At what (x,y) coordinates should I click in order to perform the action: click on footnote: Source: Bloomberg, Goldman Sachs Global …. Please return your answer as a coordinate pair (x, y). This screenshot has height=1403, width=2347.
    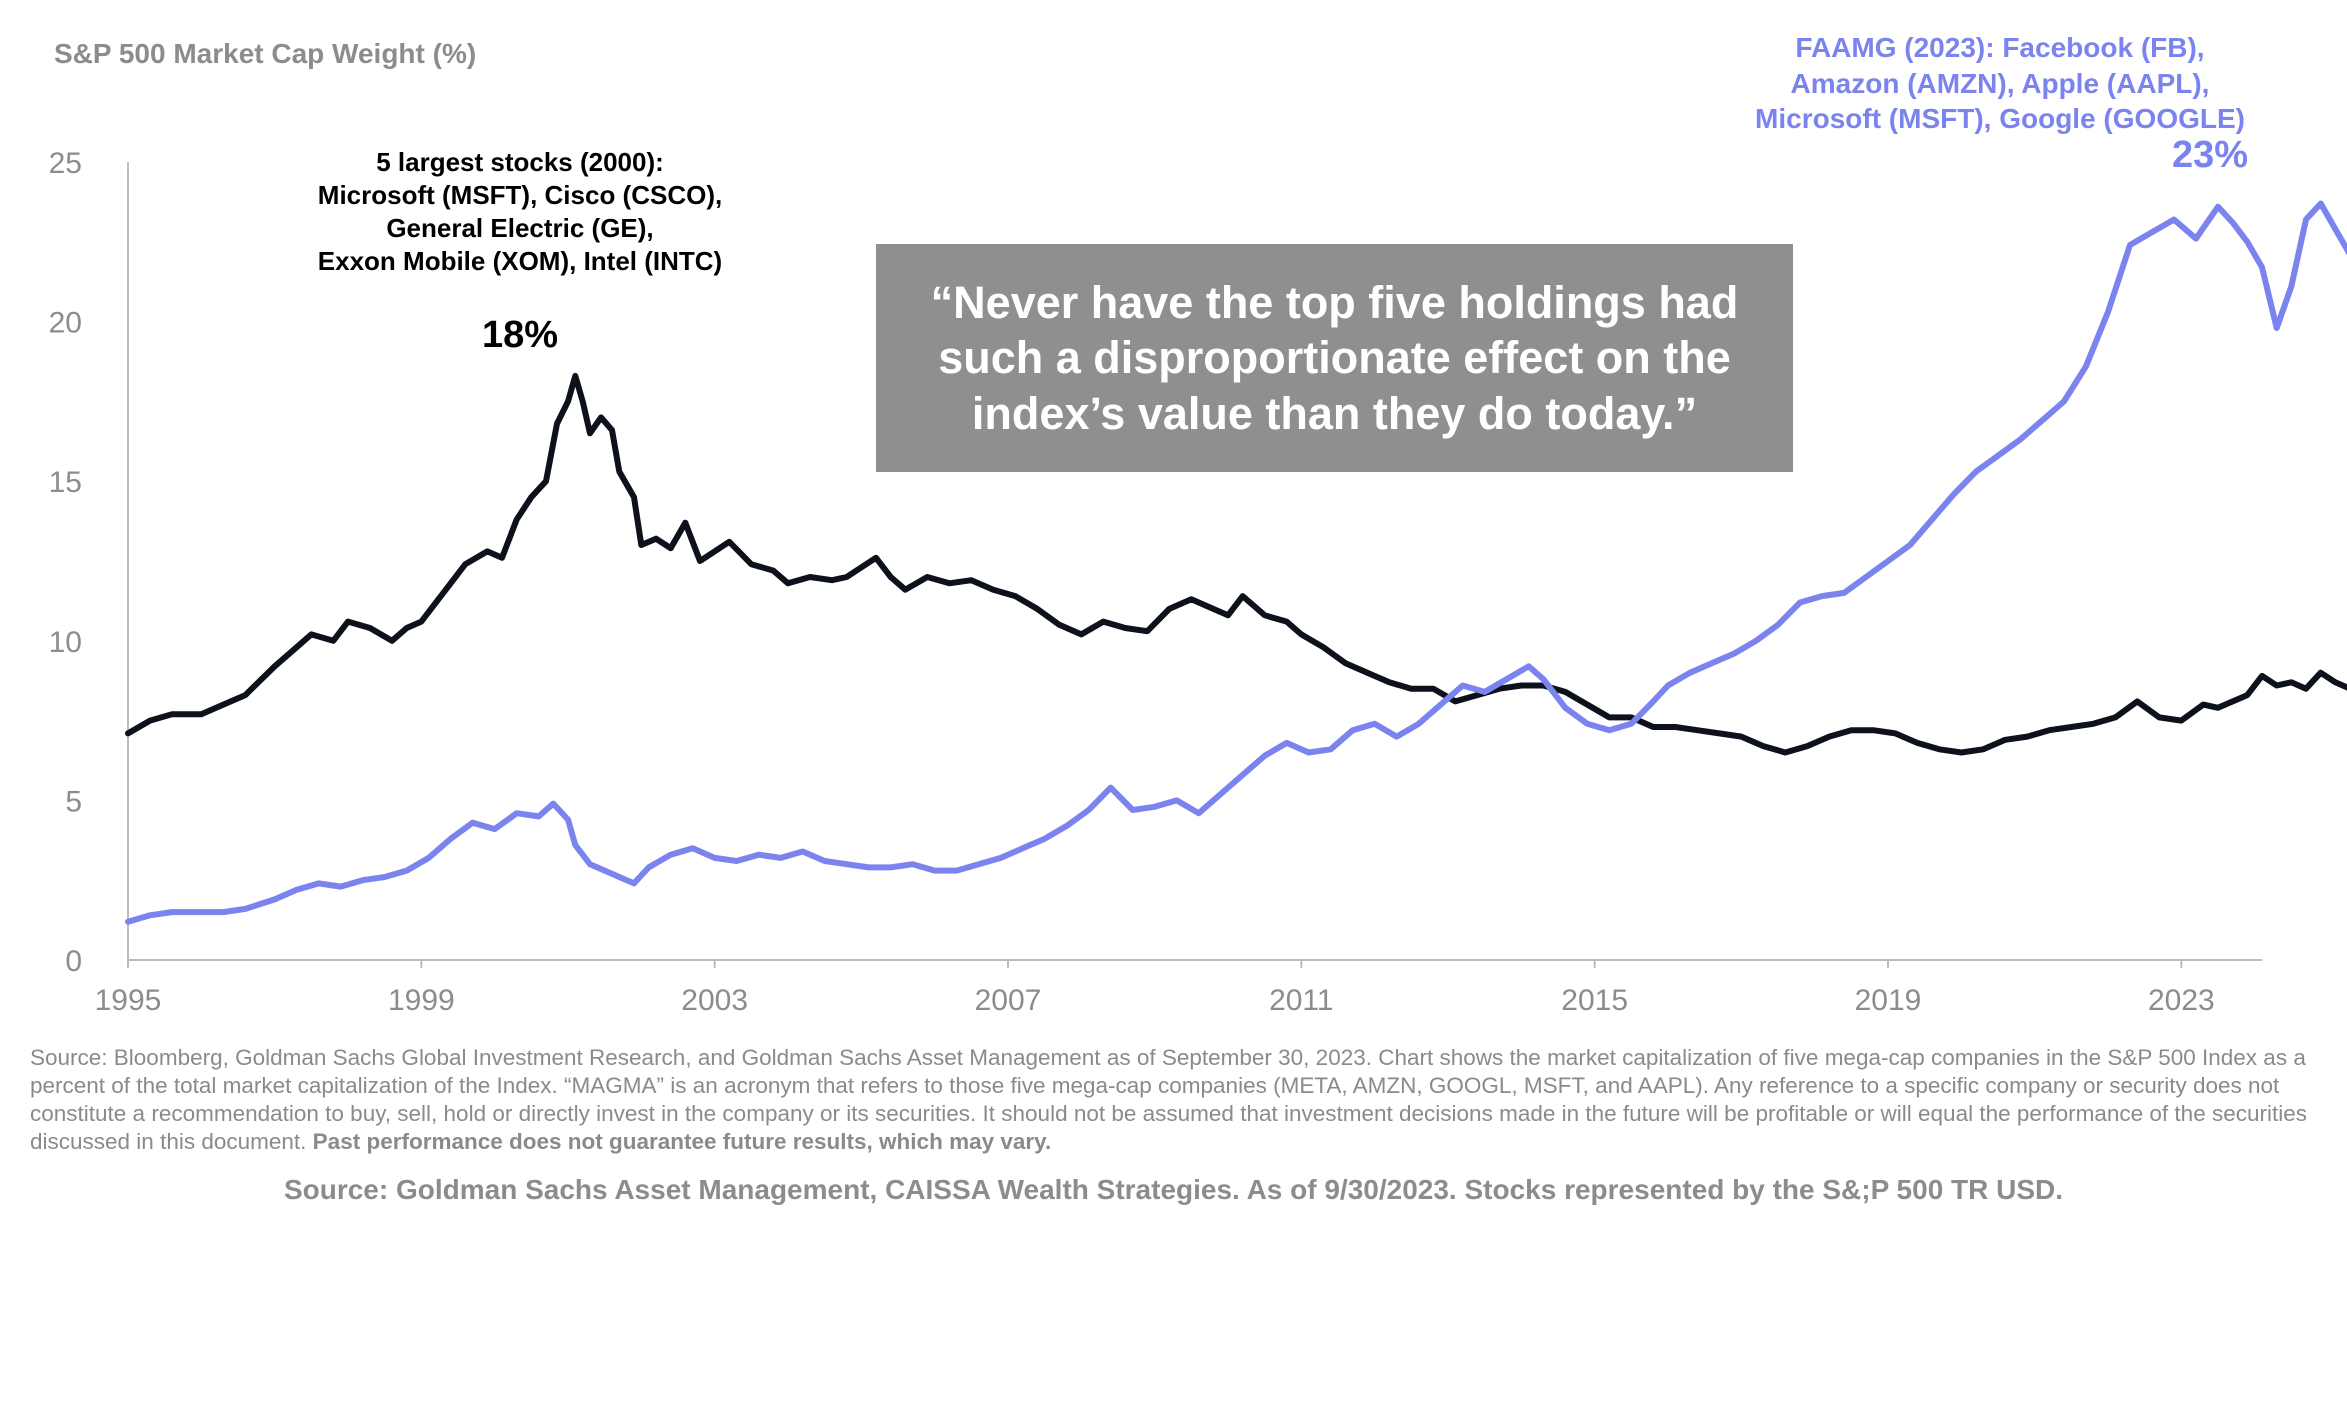
    Looking at the image, I should click on (1175, 1100).